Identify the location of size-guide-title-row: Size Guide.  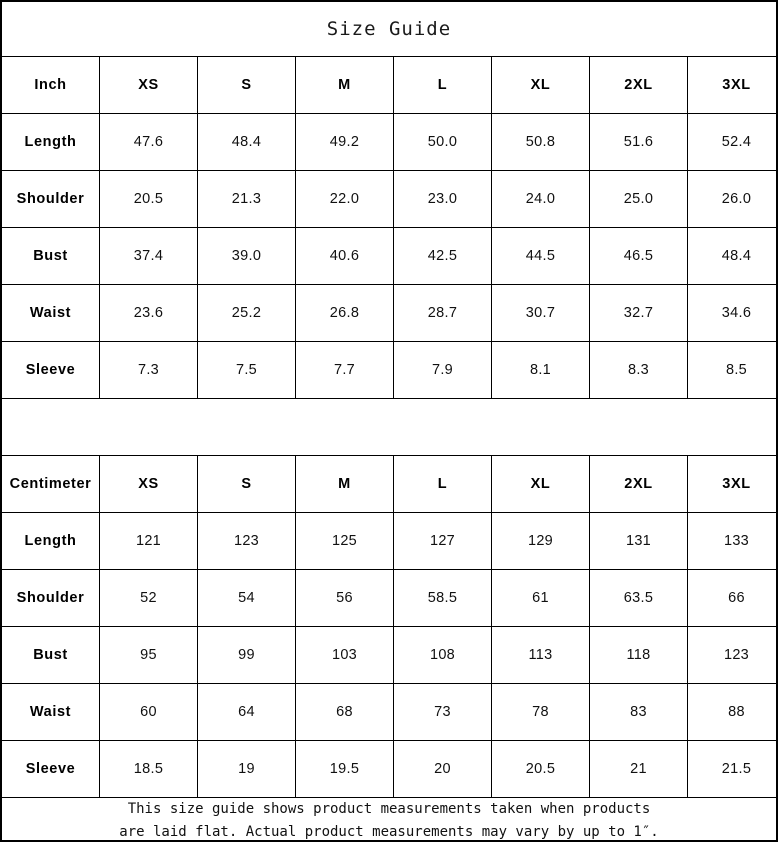
(389, 29).